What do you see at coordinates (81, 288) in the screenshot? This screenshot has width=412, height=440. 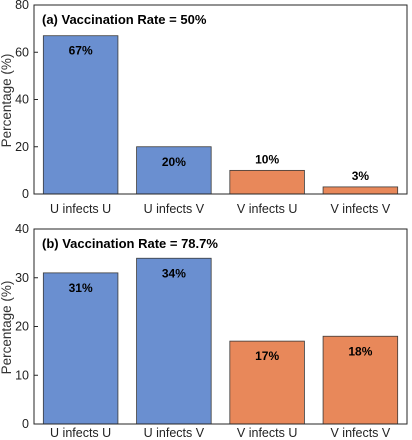 I see `data-label: 31%` at bounding box center [81, 288].